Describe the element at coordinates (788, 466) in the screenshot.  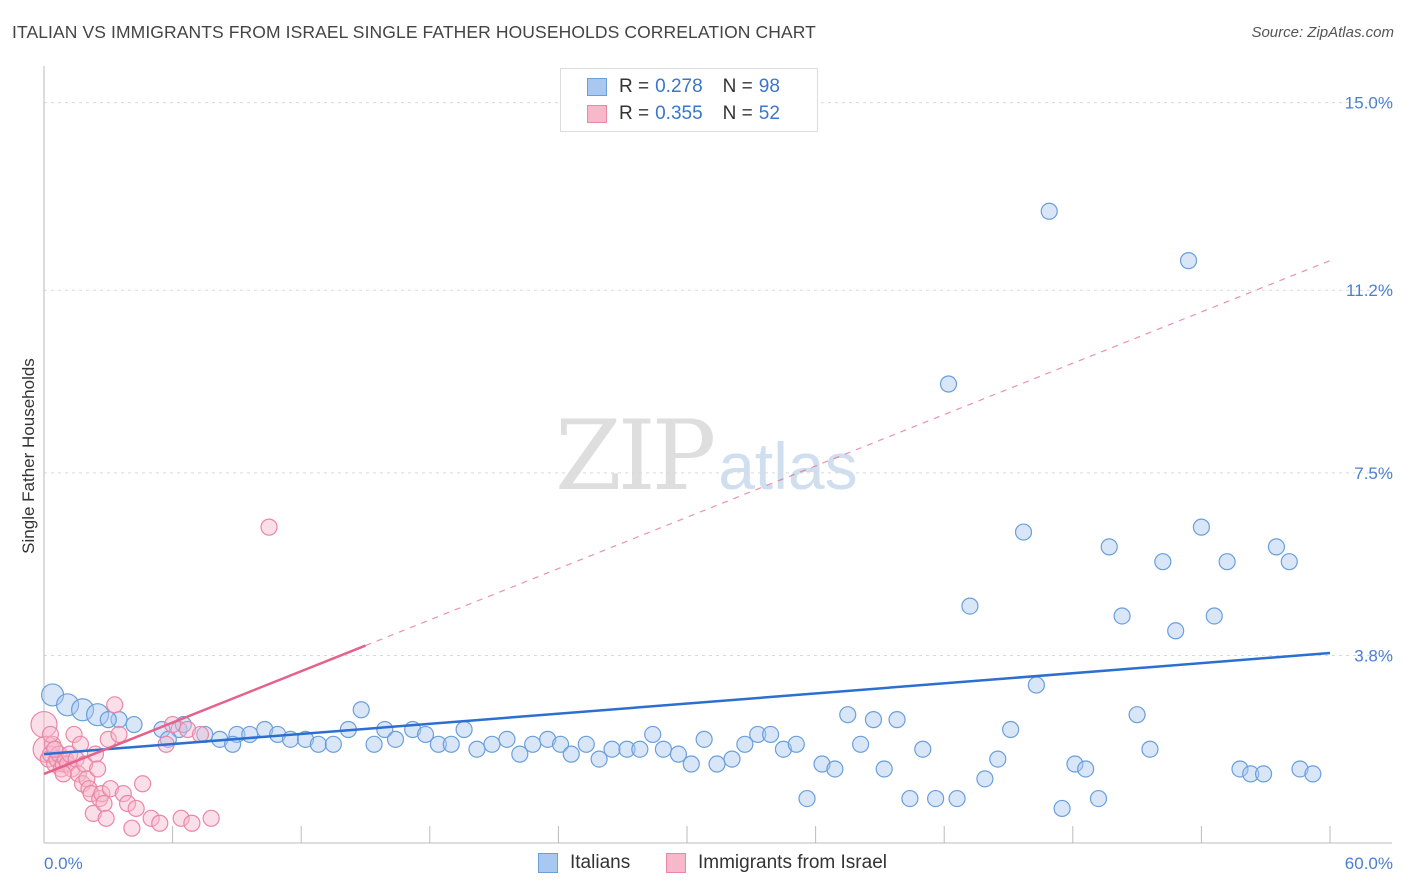
I see `watermark-atlas: atlas` at that location.